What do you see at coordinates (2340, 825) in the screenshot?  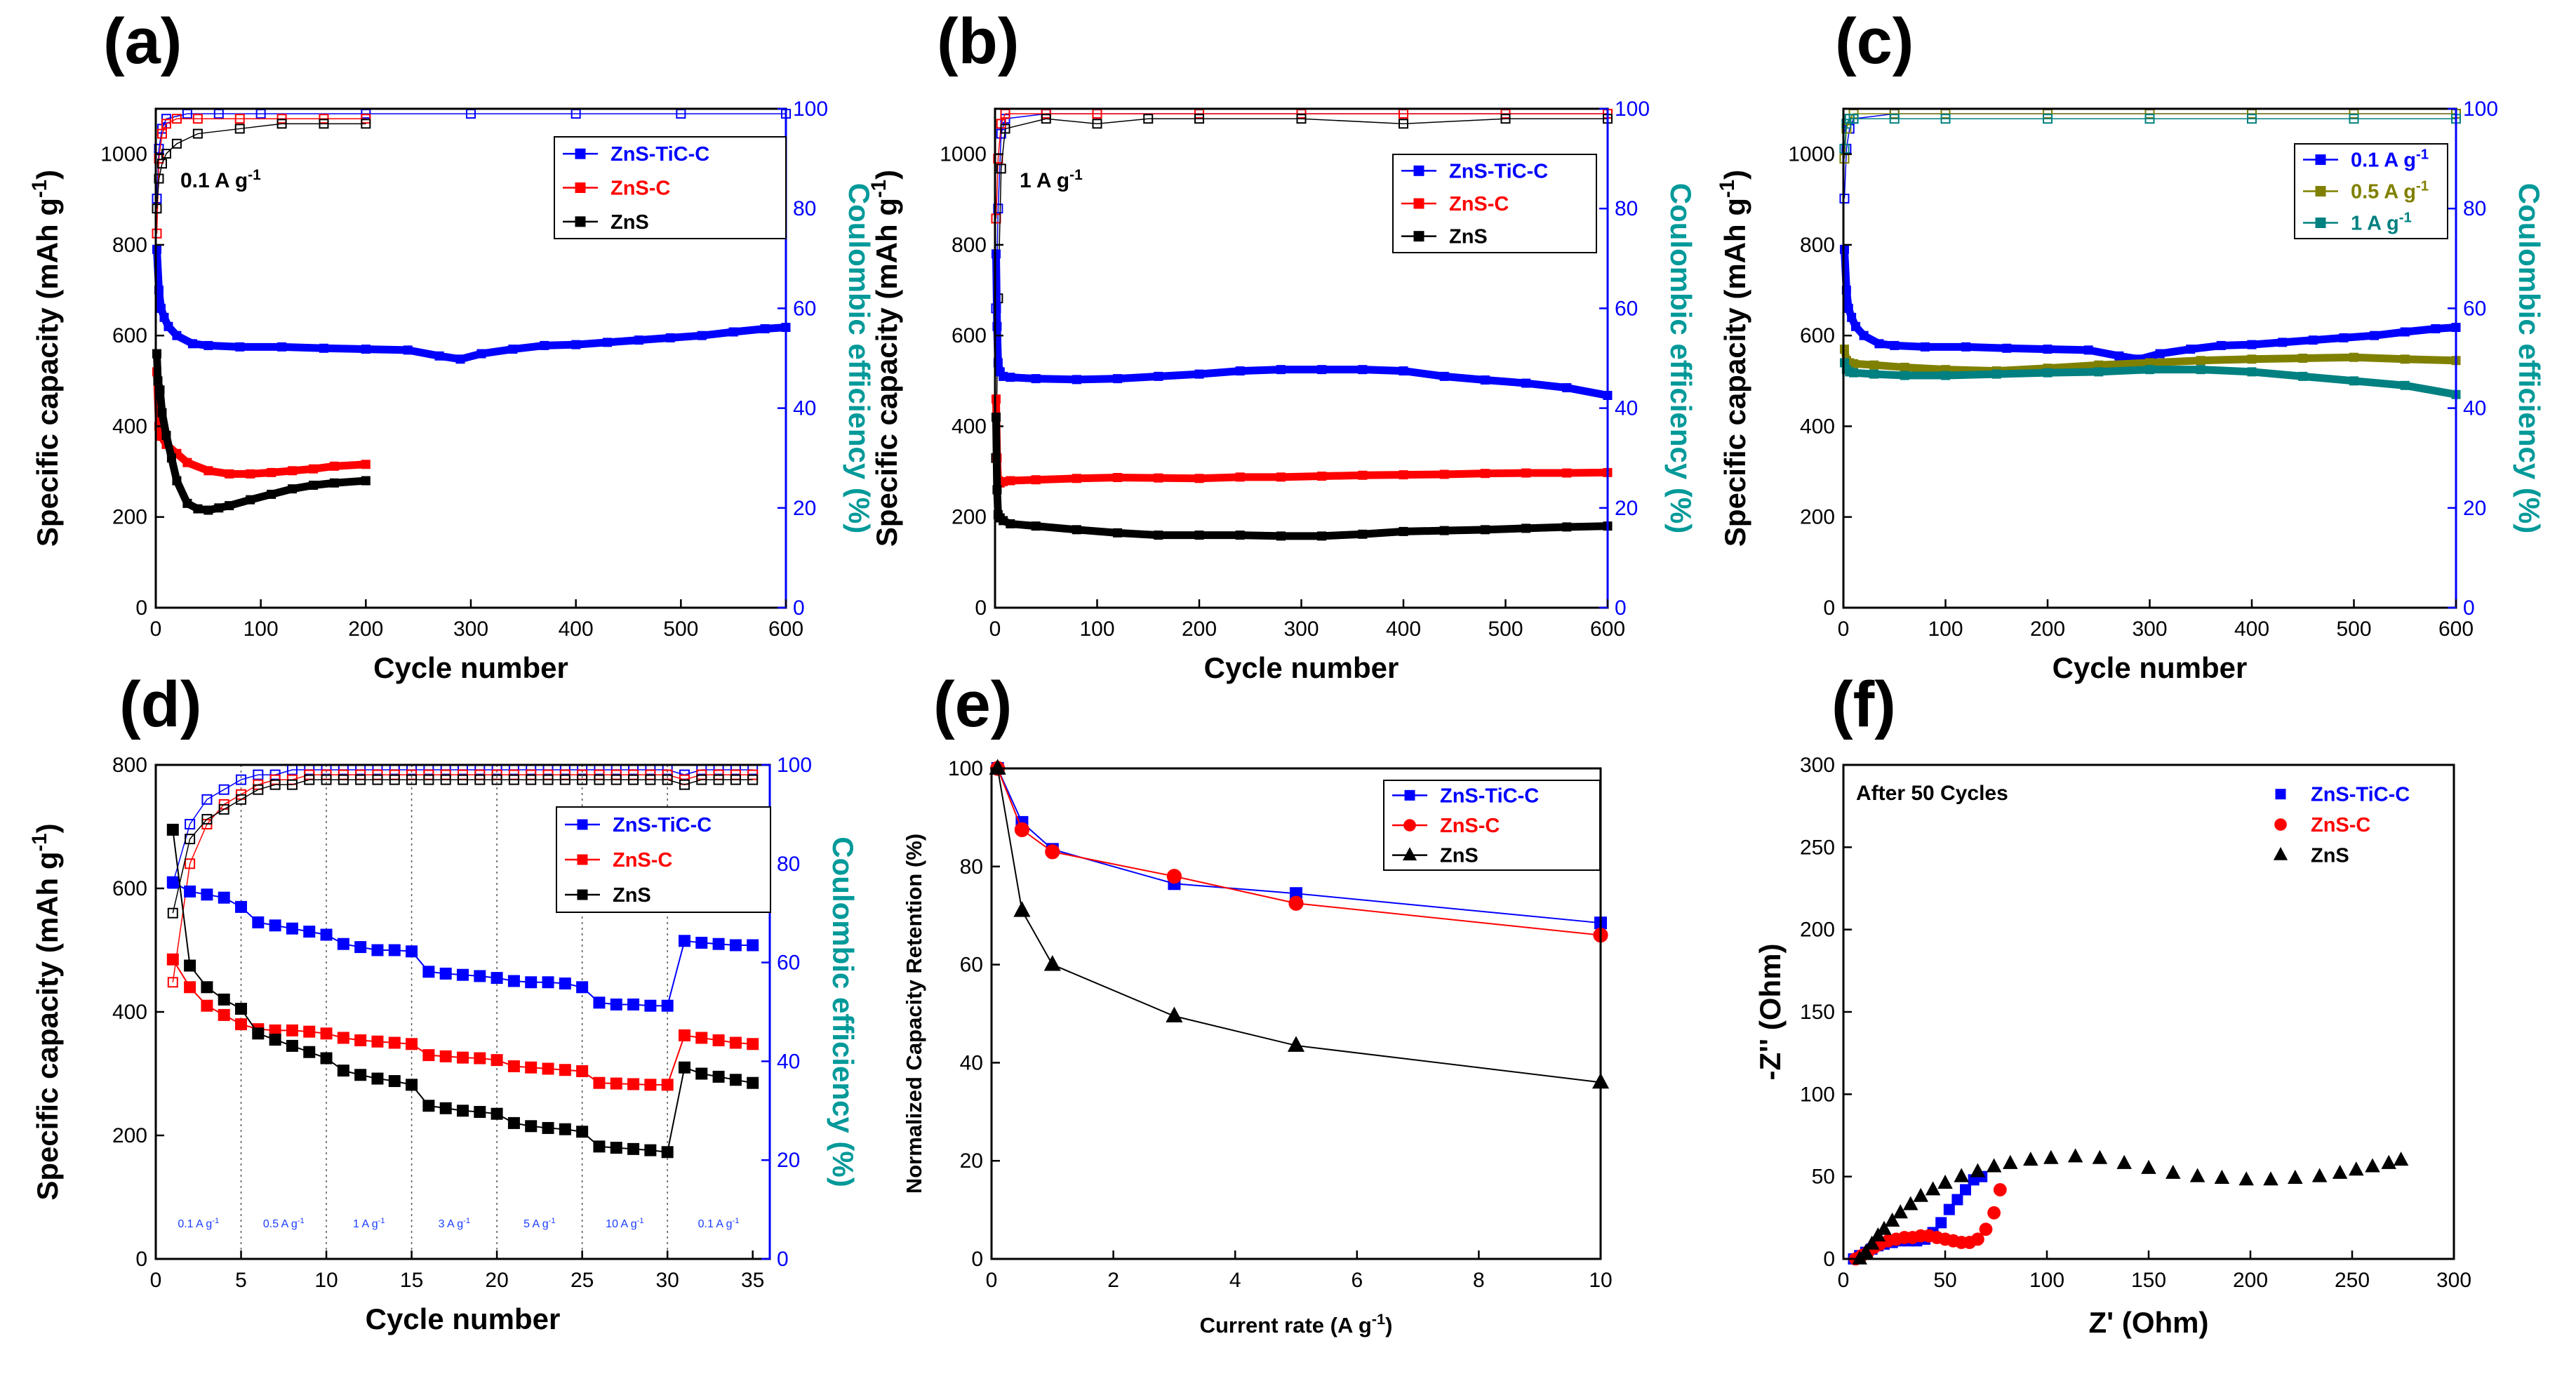 I see `legend-label: ZnS-C` at bounding box center [2340, 825].